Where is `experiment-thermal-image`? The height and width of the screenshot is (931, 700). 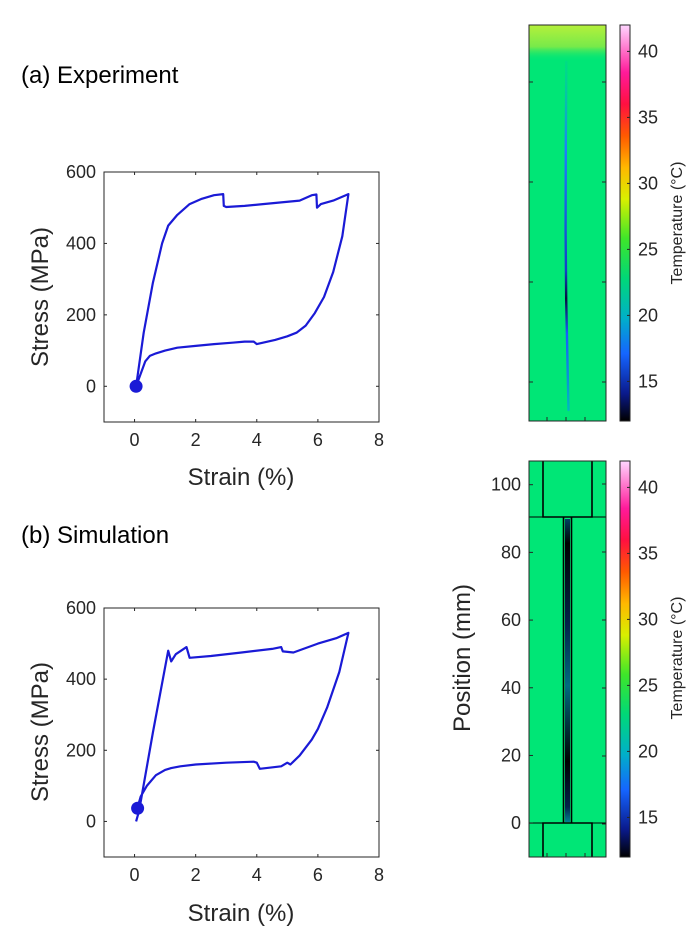 experiment-thermal-image is located at coordinates (567, 223).